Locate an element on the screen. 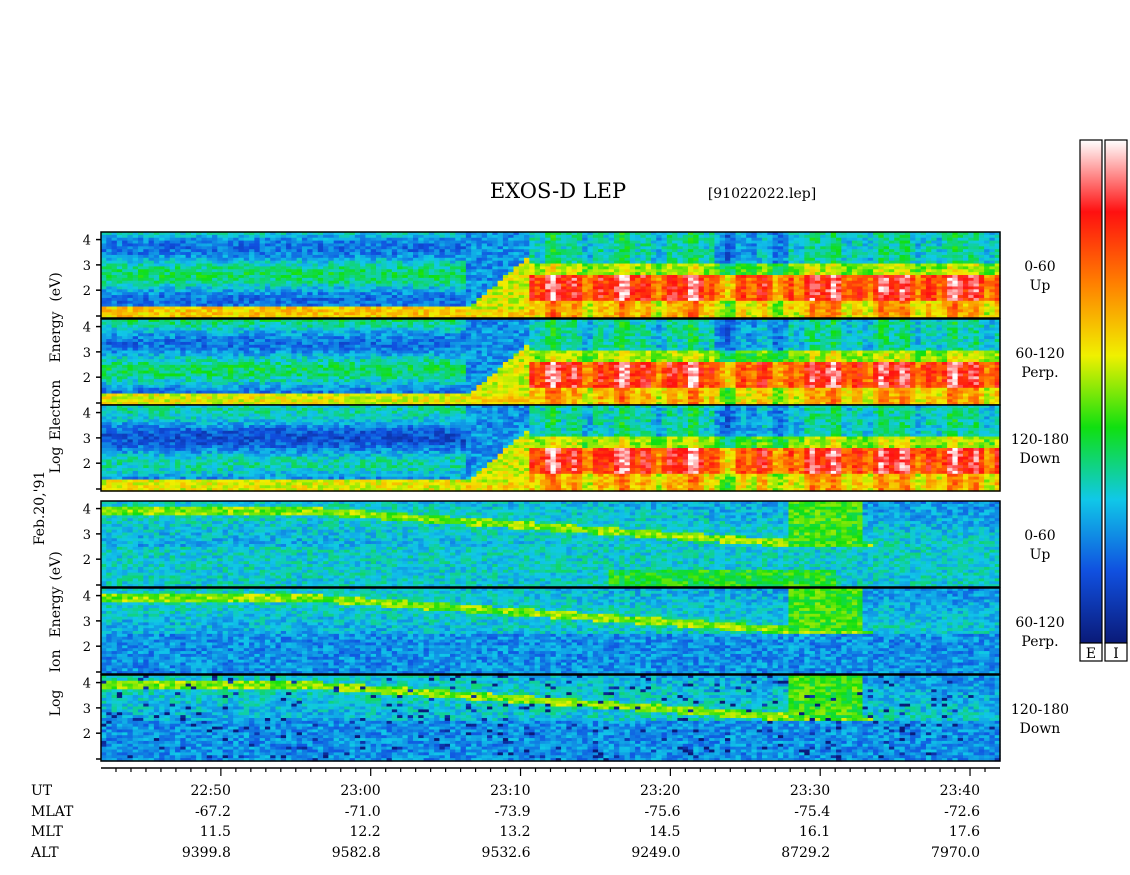  ephemeris-value: 23:10 is located at coordinates (510, 791).